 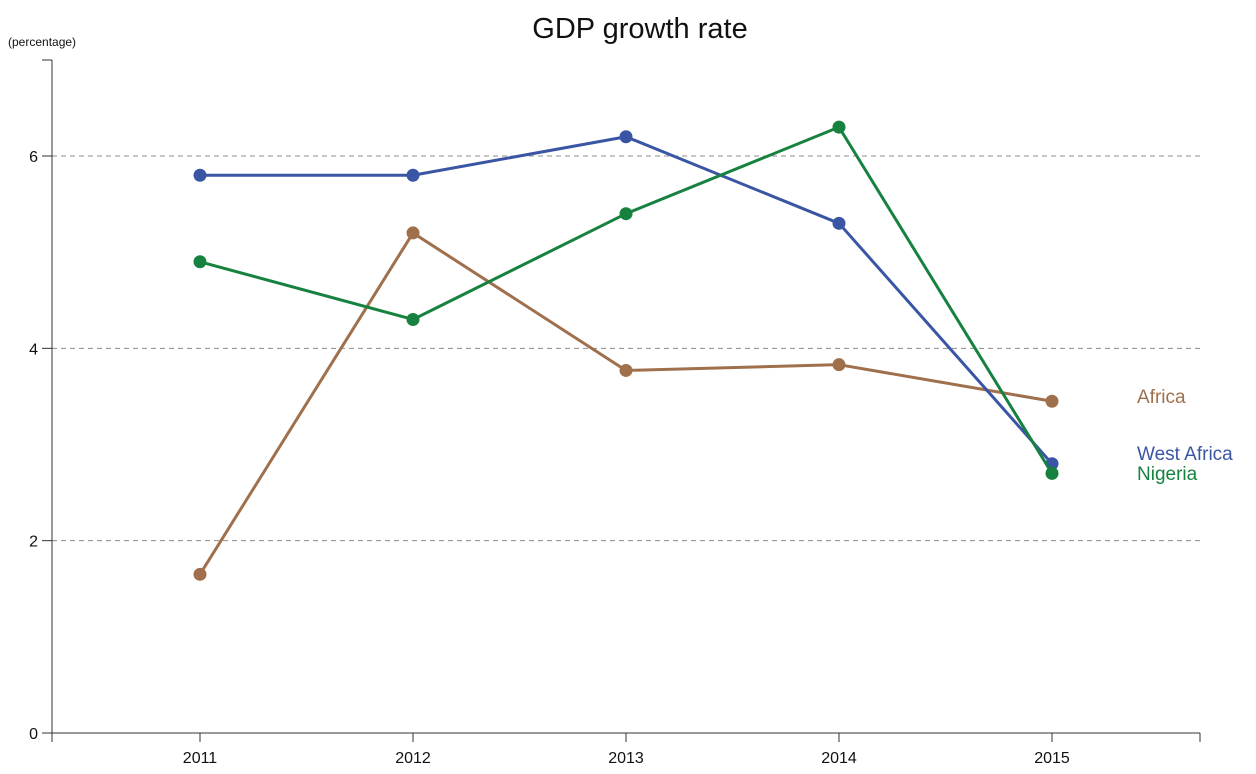 I want to click on point-africa-2013, so click(x=626, y=370).